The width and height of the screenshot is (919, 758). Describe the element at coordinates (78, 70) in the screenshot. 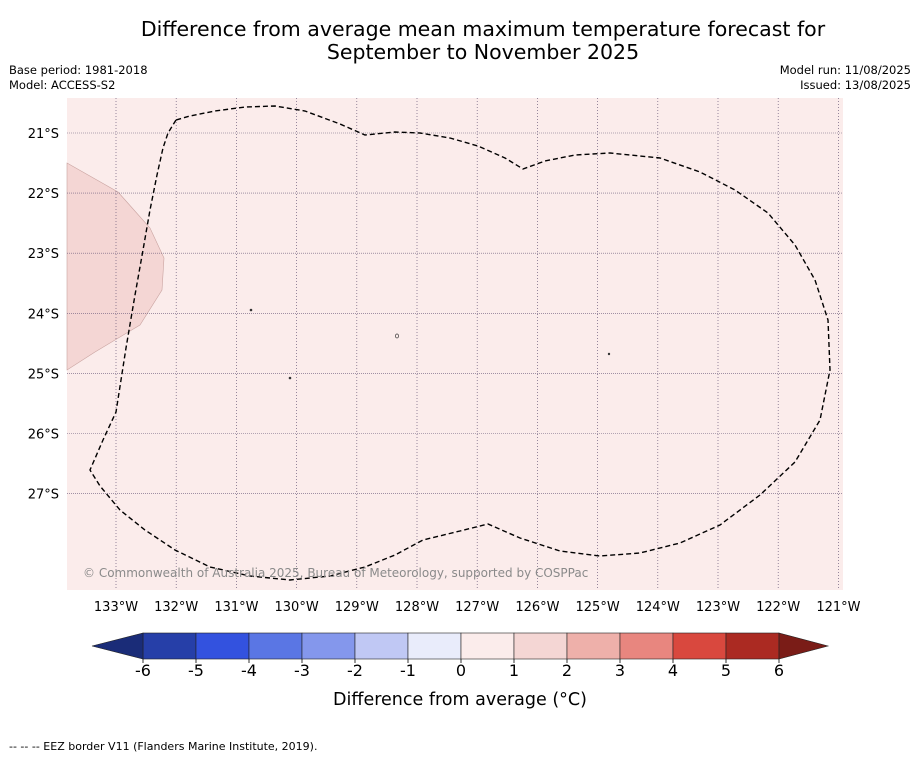

I see `base-period: Base period: 1981-2018` at that location.